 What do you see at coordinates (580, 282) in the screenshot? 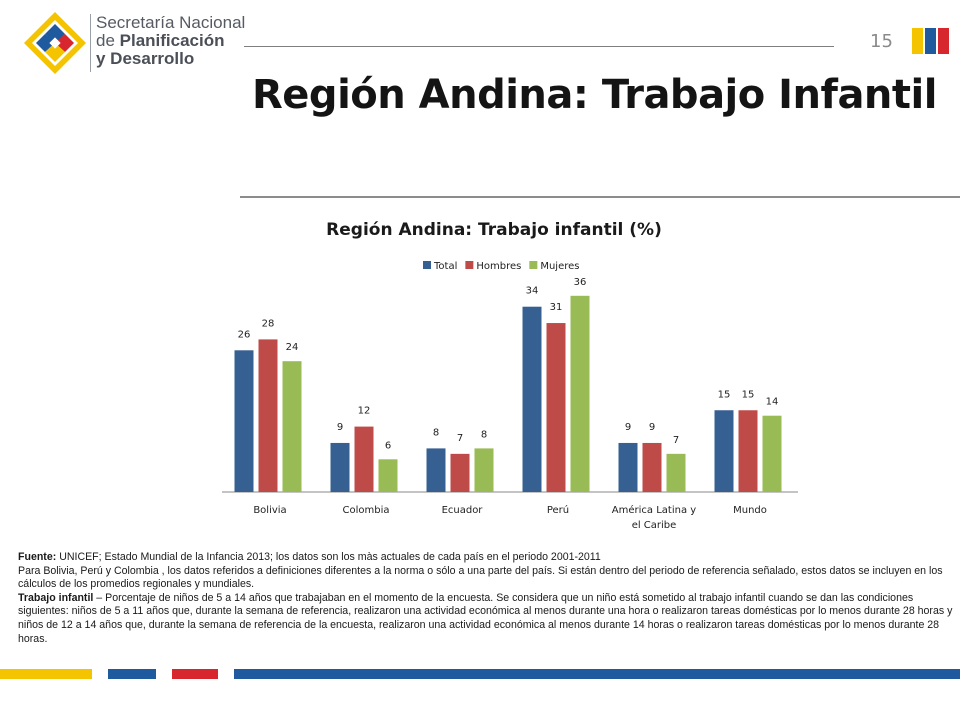
I see `data-label-peru-mujeres: 36` at bounding box center [580, 282].